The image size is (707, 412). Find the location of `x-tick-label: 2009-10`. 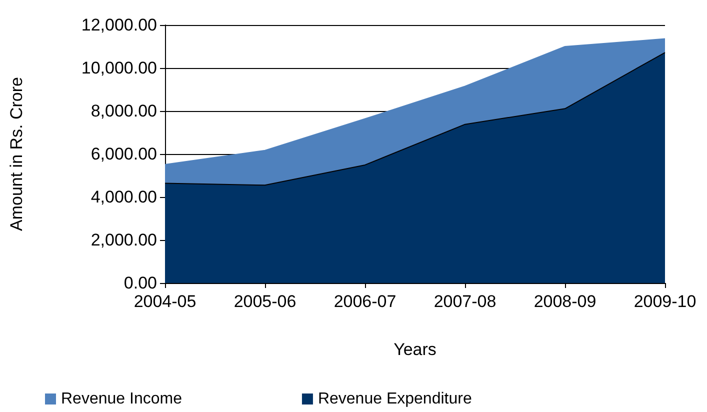

x-tick-label: 2009-10 is located at coordinates (665, 301).